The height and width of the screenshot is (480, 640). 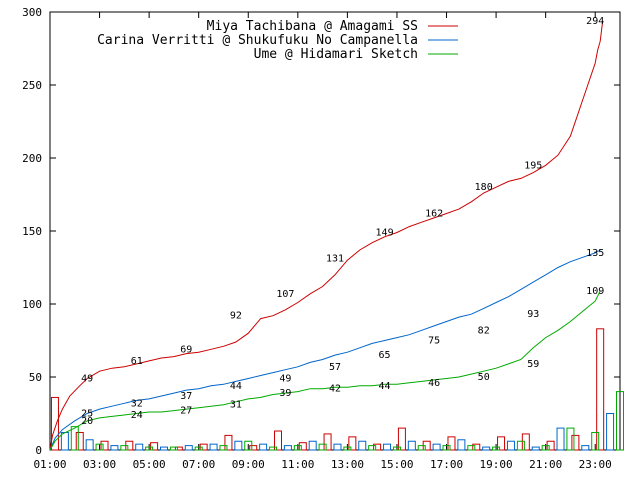 I want to click on data-label-1: 180, so click(x=484, y=187).